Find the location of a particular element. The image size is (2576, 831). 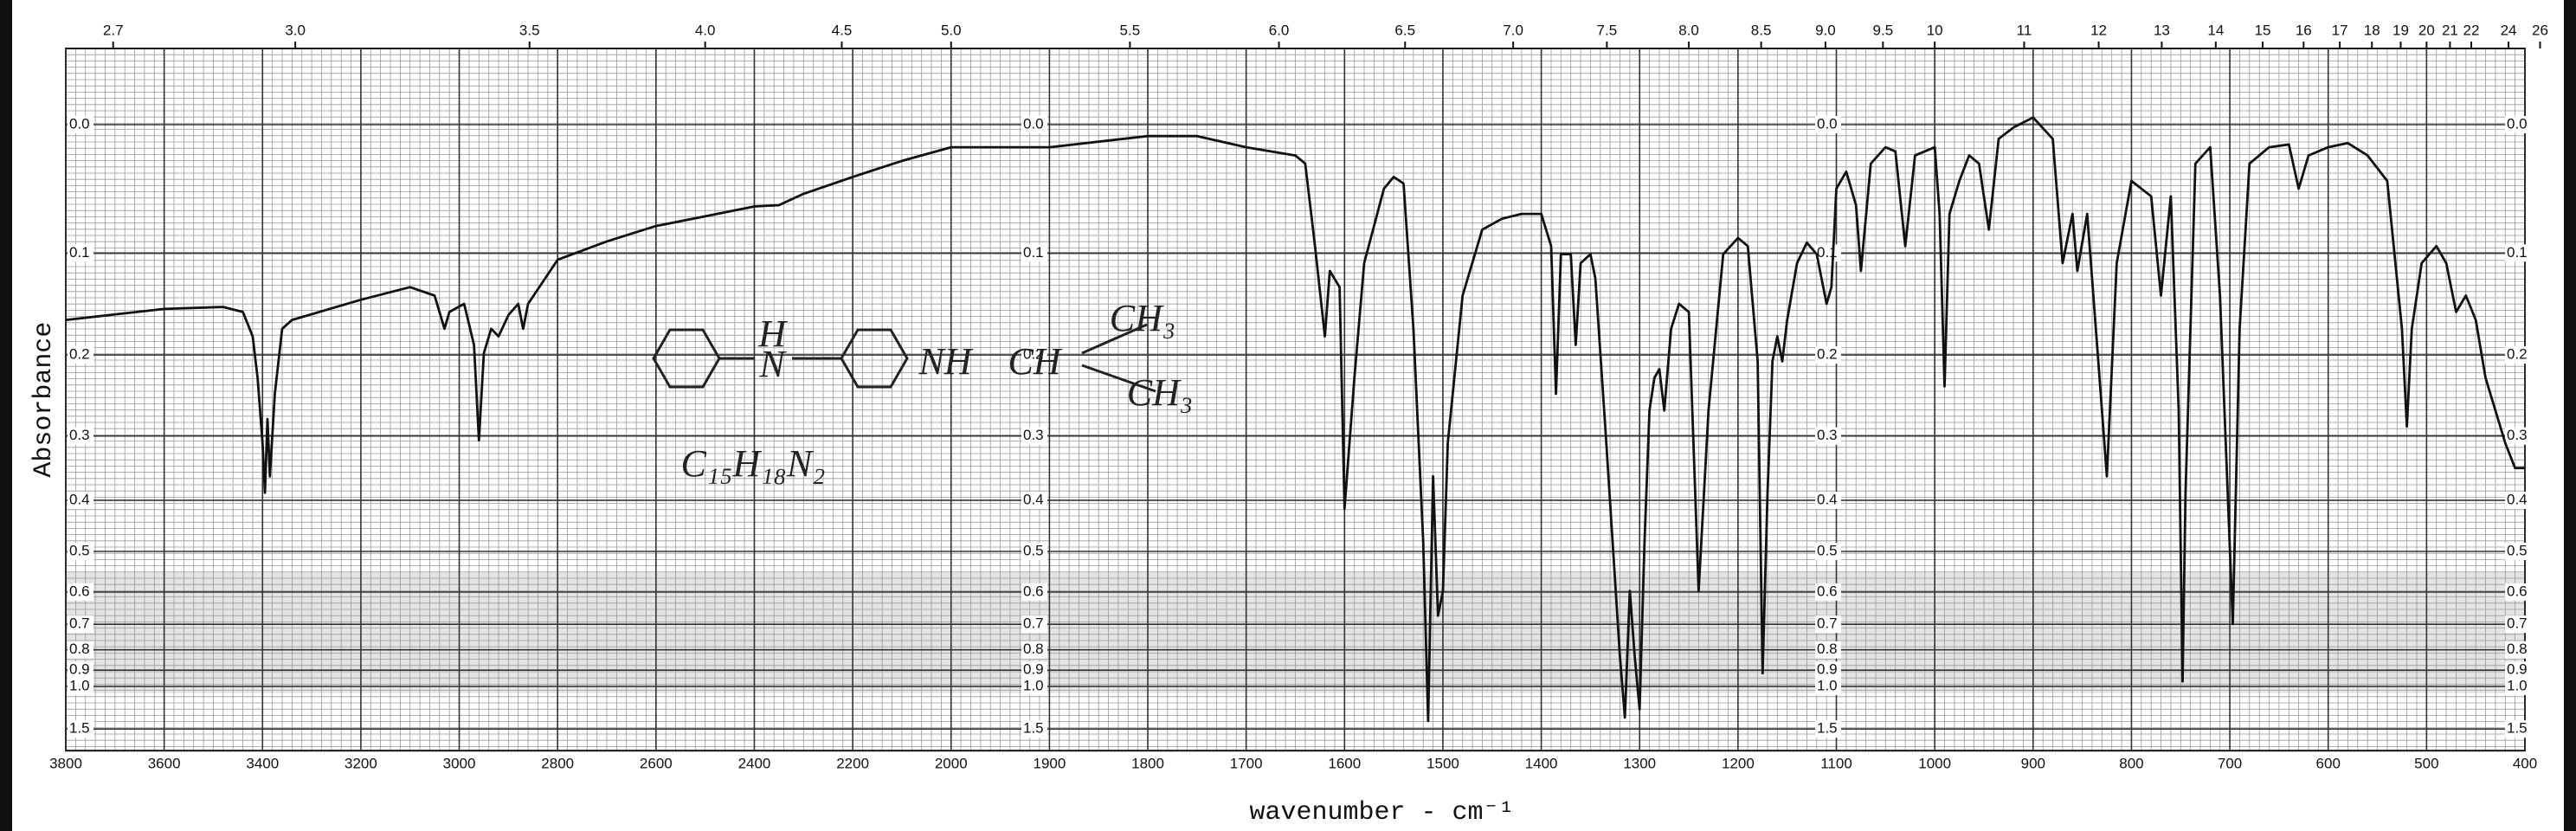

x2-tick-label: 6.0 is located at coordinates (1279, 31).